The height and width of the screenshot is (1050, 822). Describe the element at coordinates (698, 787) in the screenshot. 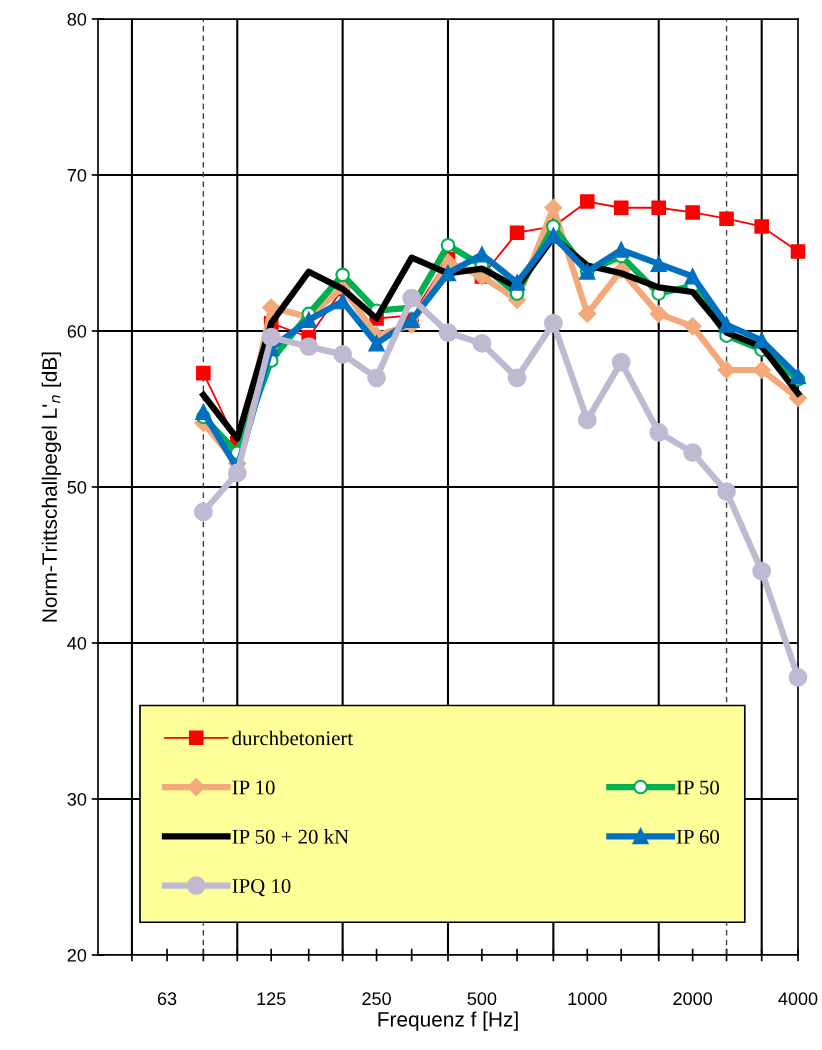

I see `legend-label: IP 50` at that location.